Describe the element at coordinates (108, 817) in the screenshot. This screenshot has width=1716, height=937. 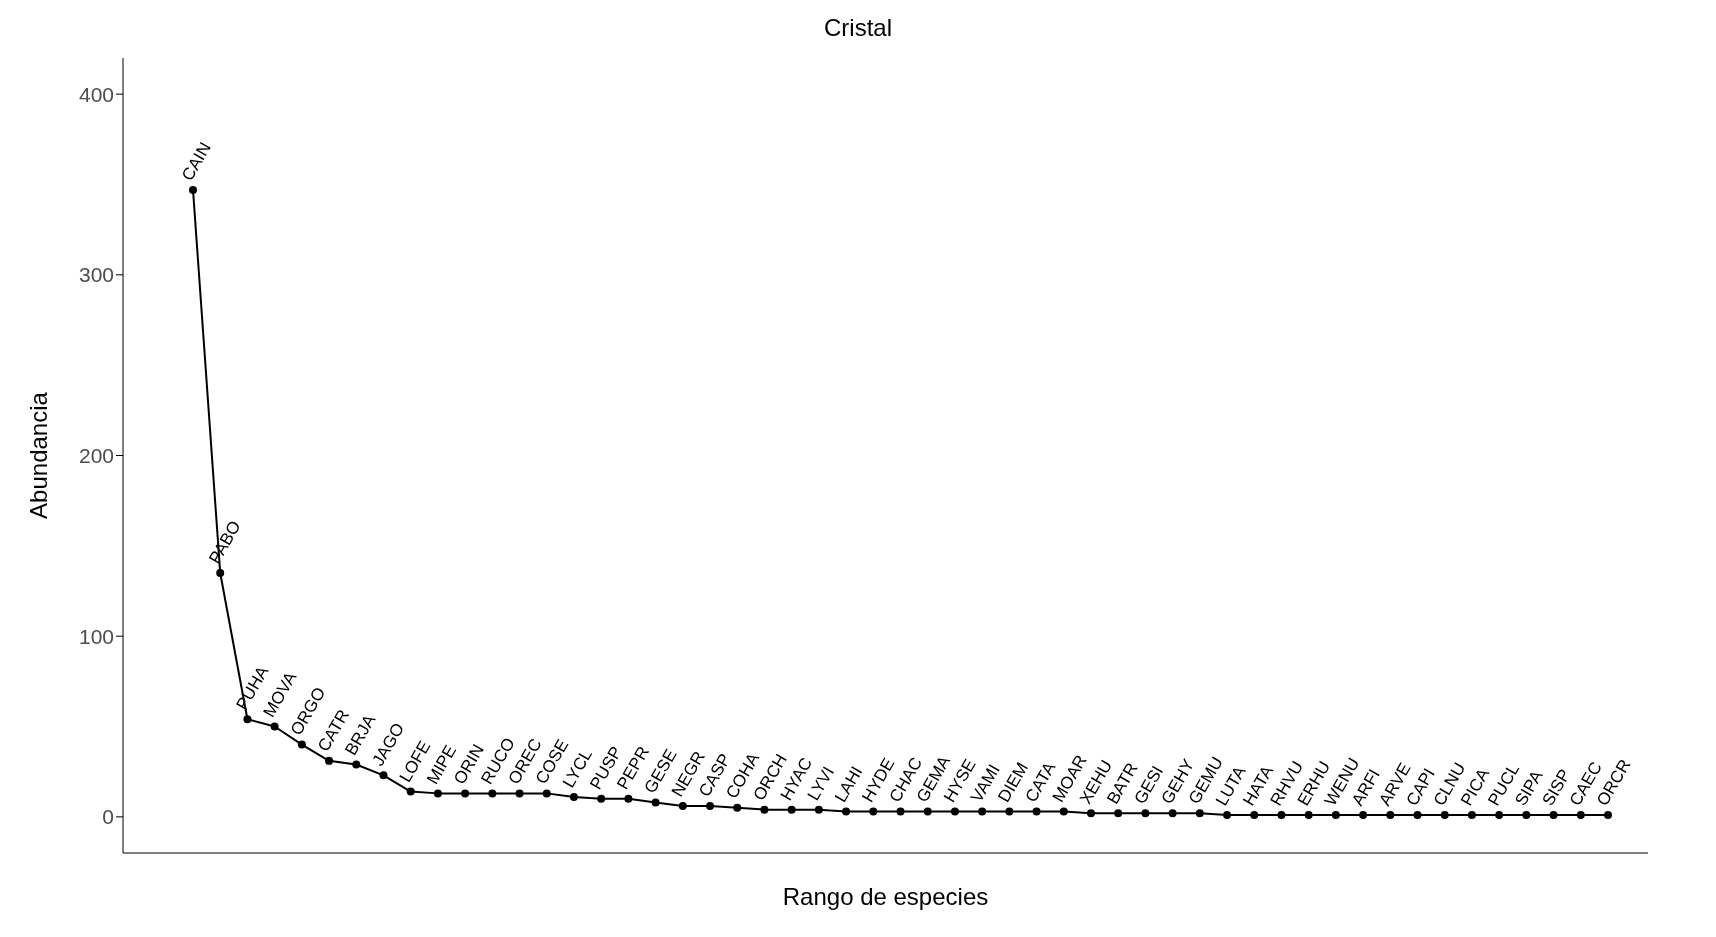
I see `y-tick-label: 0` at that location.